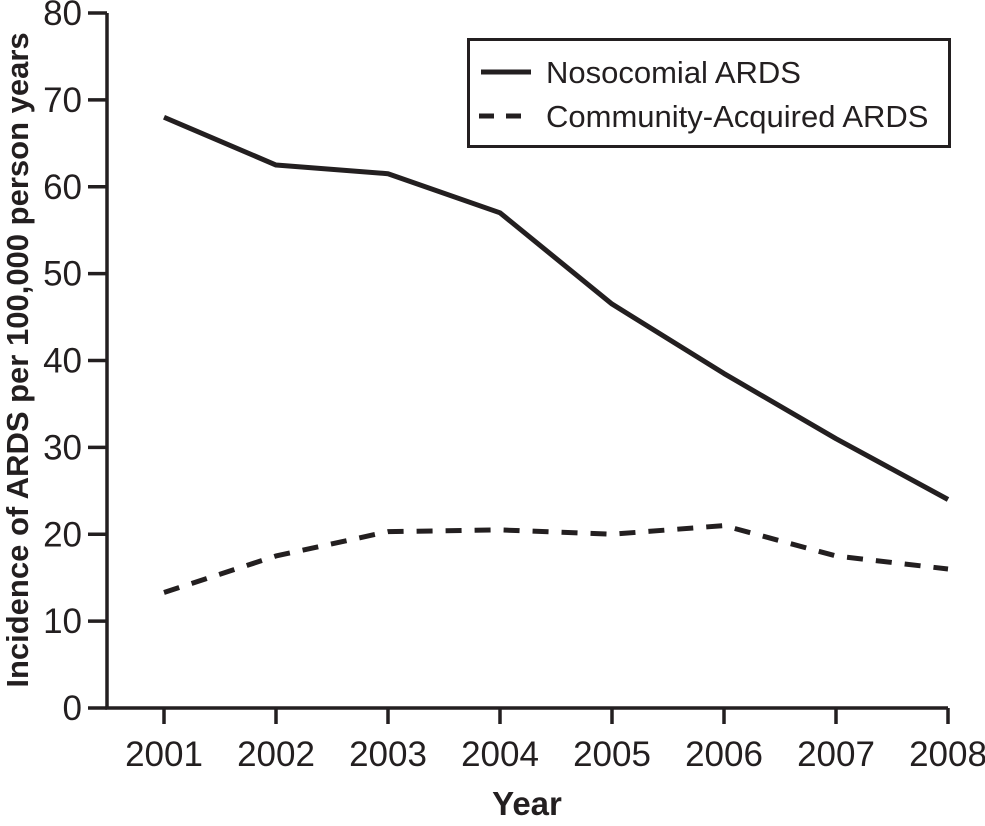  I want to click on legend-label-community: Community-Acquired ARDS, so click(737, 116).